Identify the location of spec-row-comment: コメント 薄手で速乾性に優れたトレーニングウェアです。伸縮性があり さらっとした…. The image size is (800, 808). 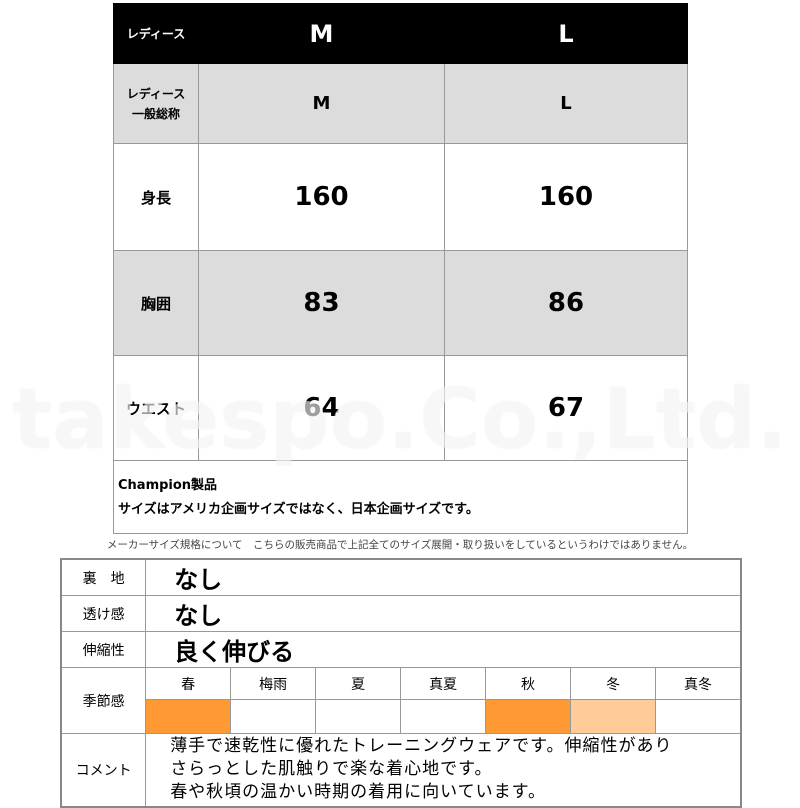
(401, 770).